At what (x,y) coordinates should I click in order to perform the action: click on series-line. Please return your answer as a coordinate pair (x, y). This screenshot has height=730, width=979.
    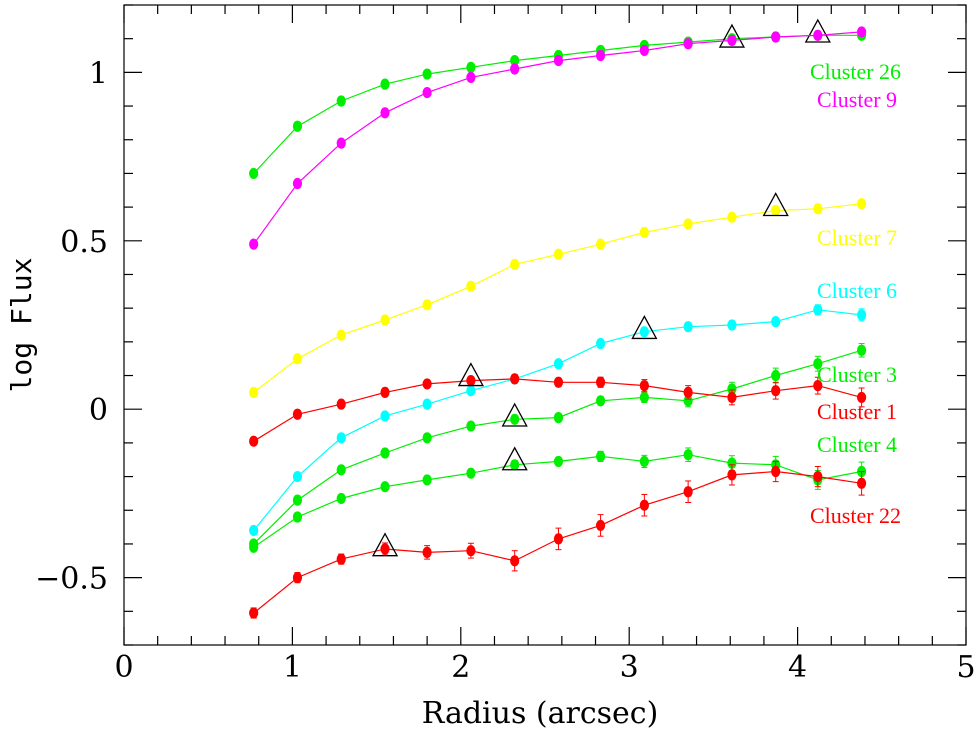
    Looking at the image, I should click on (557, 410).